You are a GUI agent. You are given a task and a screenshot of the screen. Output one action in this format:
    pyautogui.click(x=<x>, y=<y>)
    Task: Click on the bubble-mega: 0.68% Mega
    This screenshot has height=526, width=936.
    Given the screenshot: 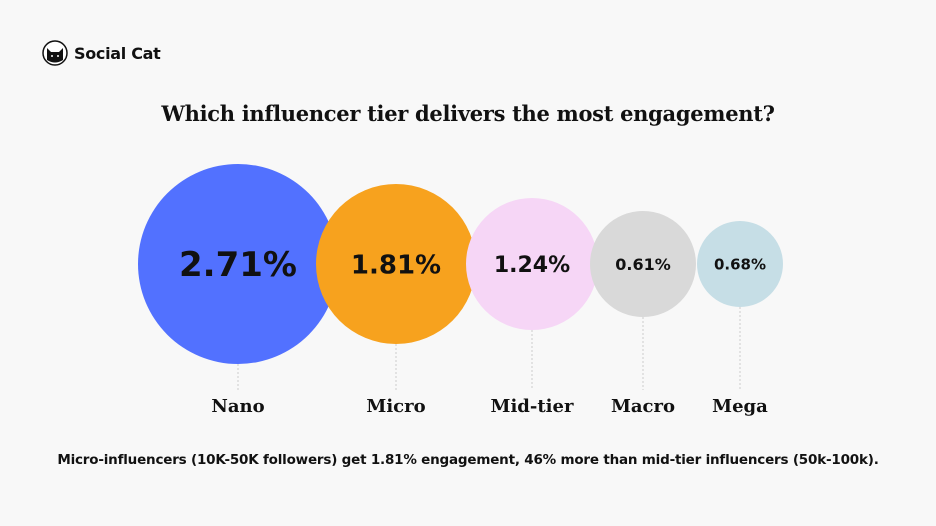 What is the action you would take?
    pyautogui.click(x=740, y=319)
    